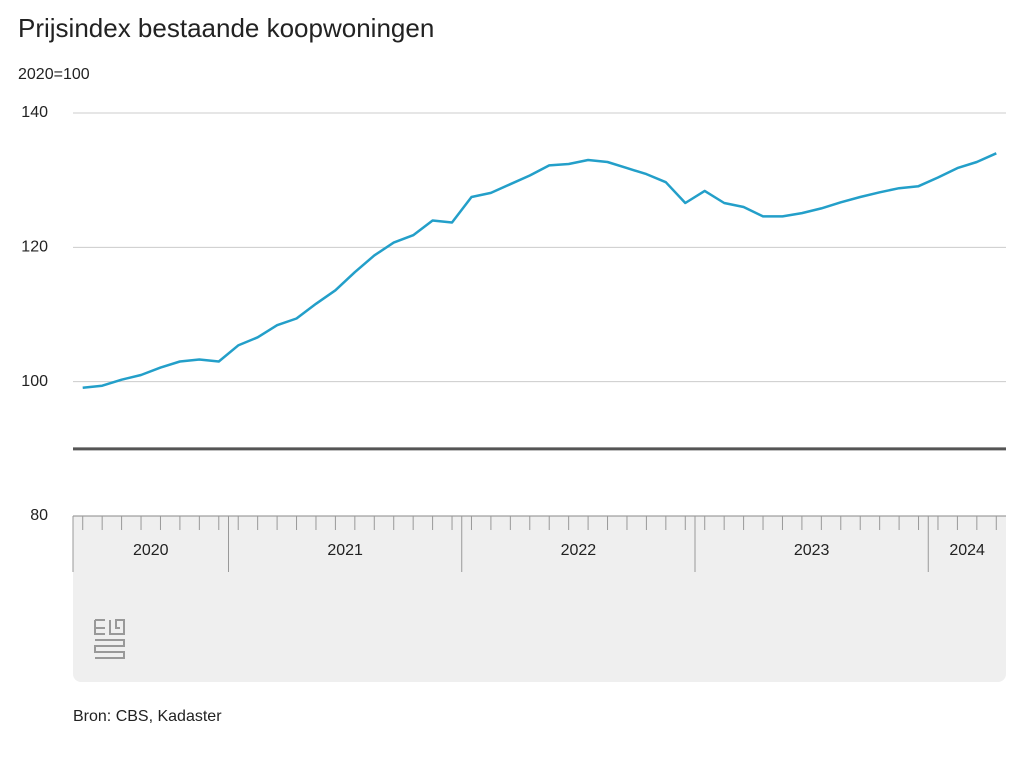 The height and width of the screenshot is (768, 1024). What do you see at coordinates (34, 112) in the screenshot?
I see `y-tick-label: 140` at bounding box center [34, 112].